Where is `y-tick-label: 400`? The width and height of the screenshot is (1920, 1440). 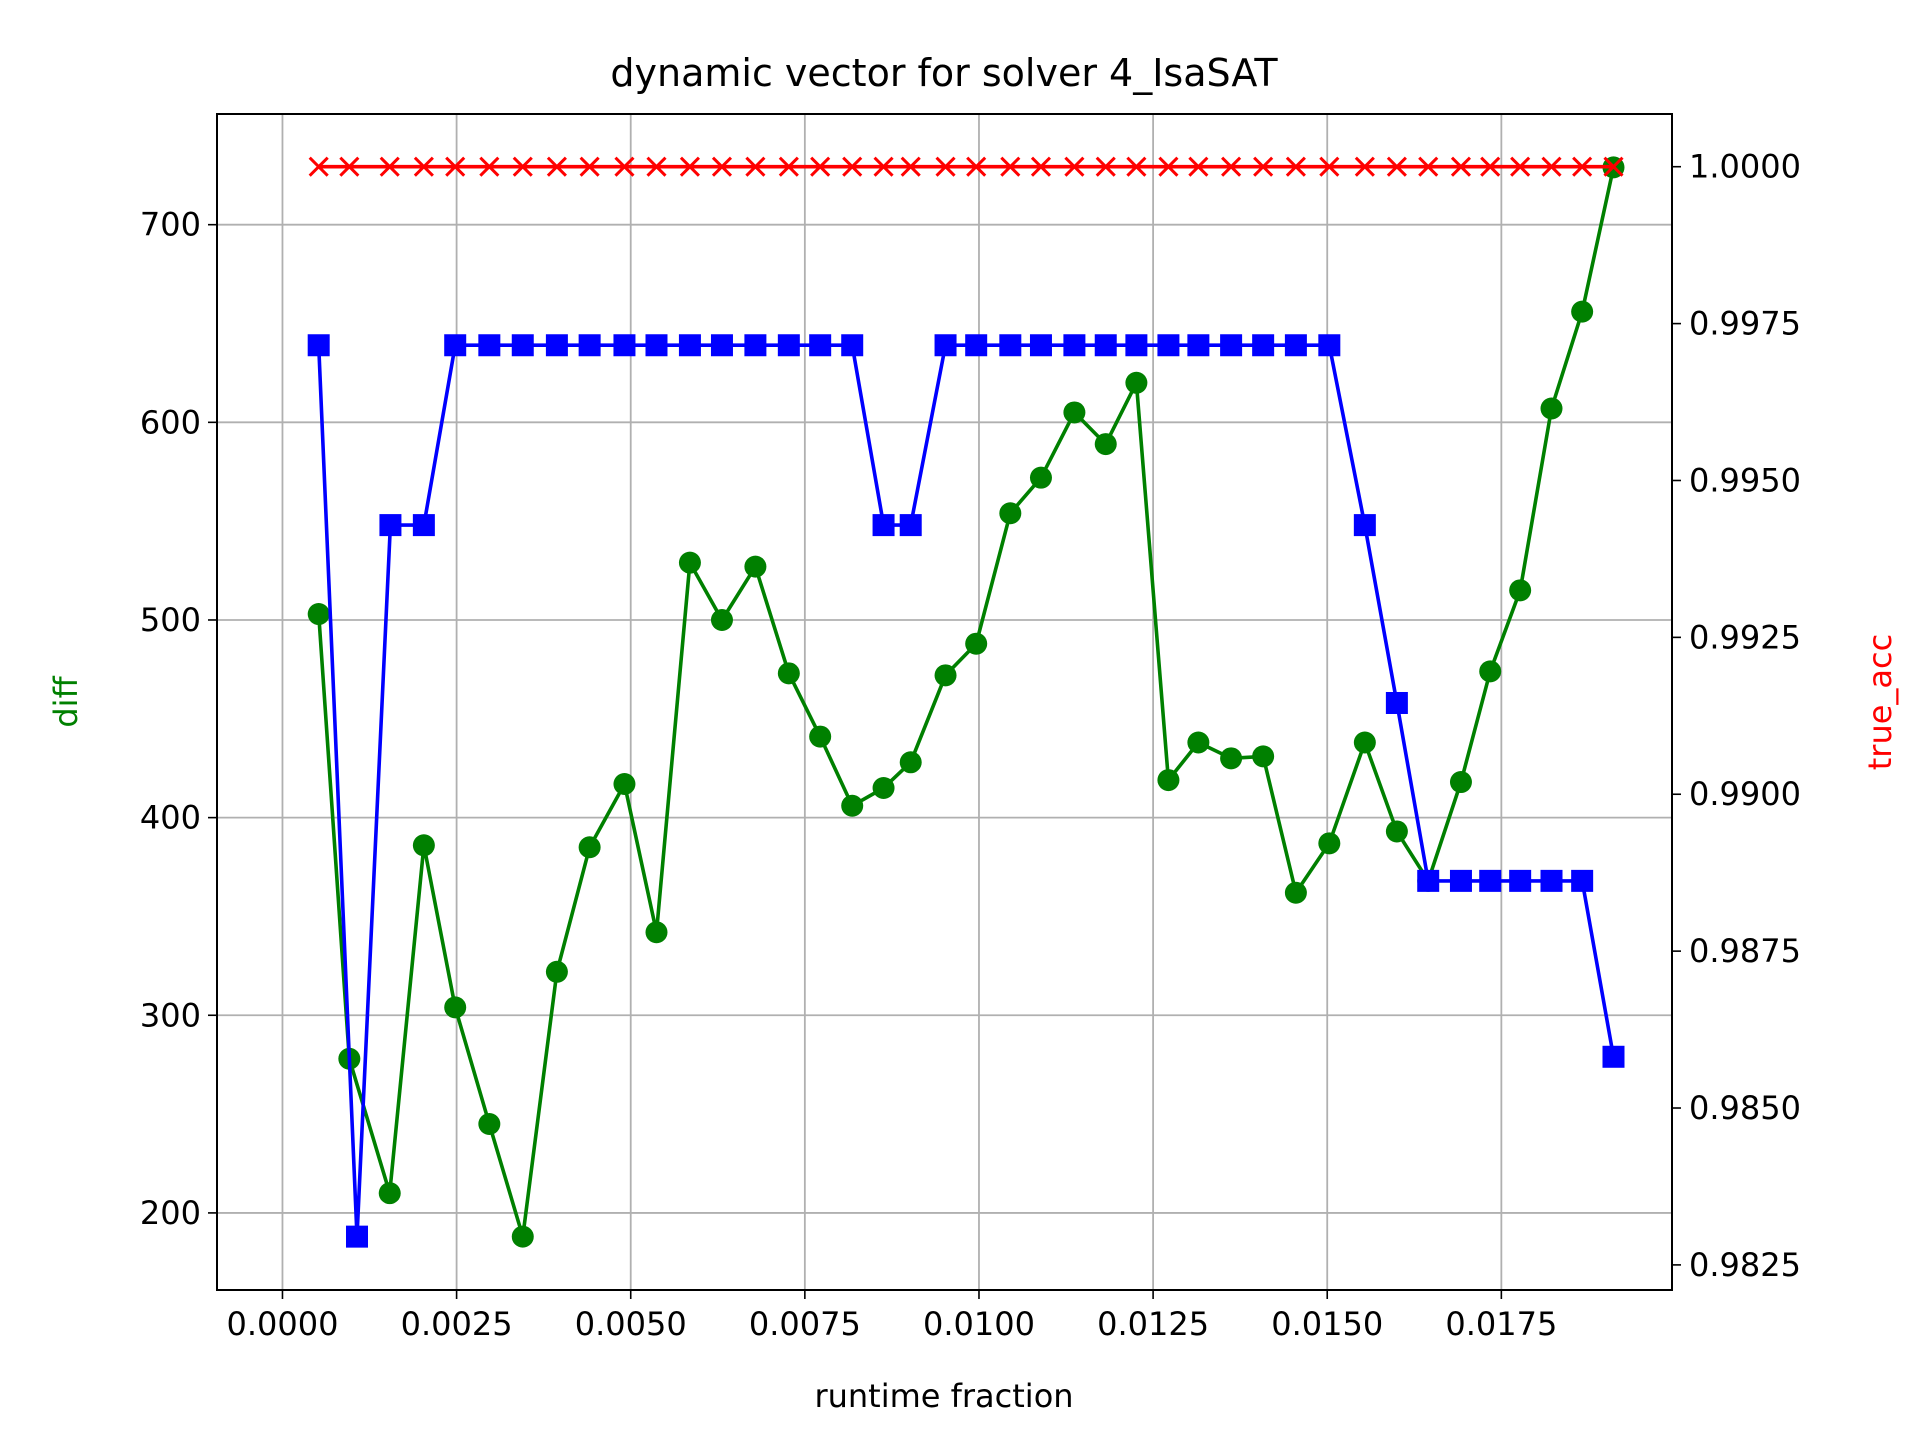
y-tick-label: 400 is located at coordinates (170, 818).